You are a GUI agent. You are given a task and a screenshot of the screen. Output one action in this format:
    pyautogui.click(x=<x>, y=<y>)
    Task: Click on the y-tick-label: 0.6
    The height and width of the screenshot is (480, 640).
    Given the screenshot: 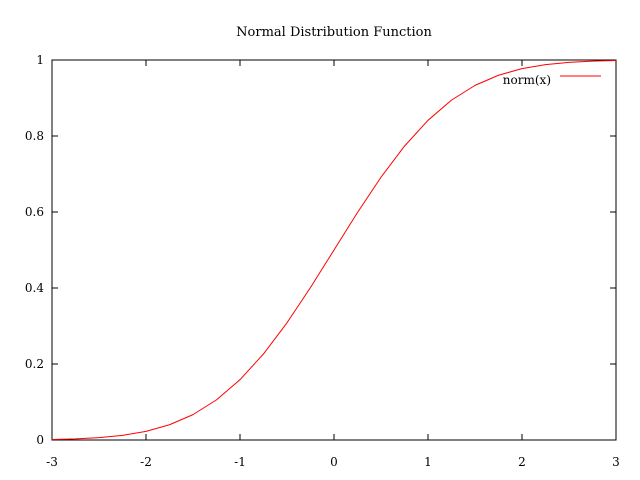 What is the action you would take?
    pyautogui.click(x=34, y=212)
    